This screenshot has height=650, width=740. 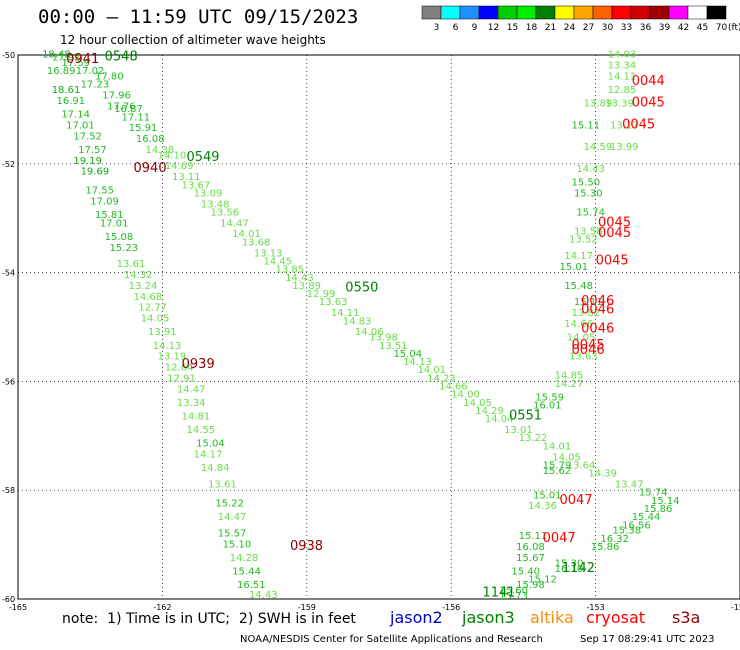 What do you see at coordinates (588, 302) in the screenshot?
I see `swh-point: 15.11` at bounding box center [588, 302].